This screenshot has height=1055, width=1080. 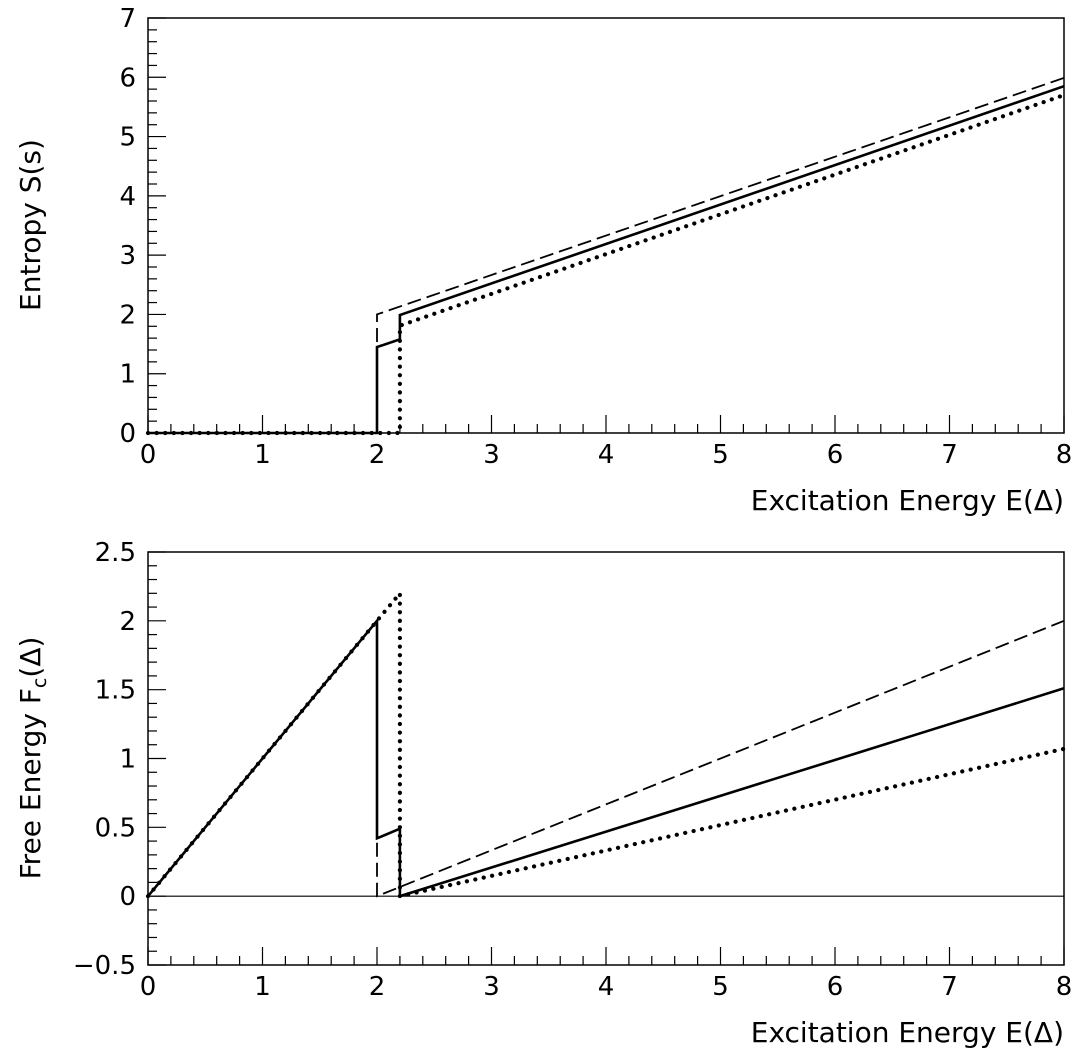 I want to click on chart-2-x-tick-label: 1, so click(x=262, y=987).